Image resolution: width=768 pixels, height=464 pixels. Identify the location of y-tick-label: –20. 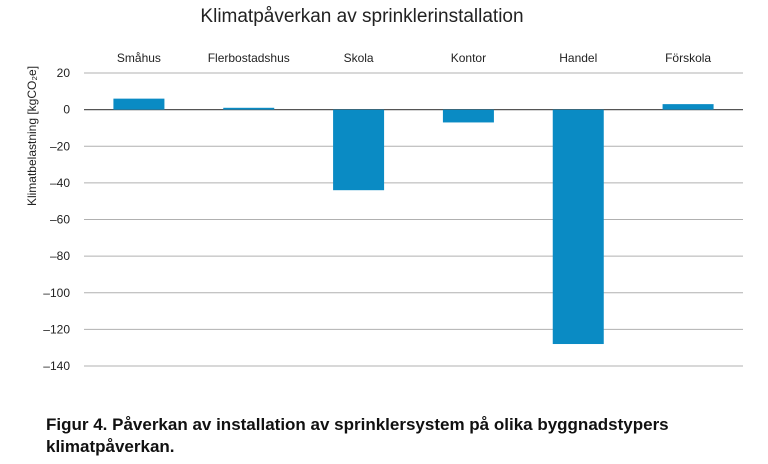
(60, 146).